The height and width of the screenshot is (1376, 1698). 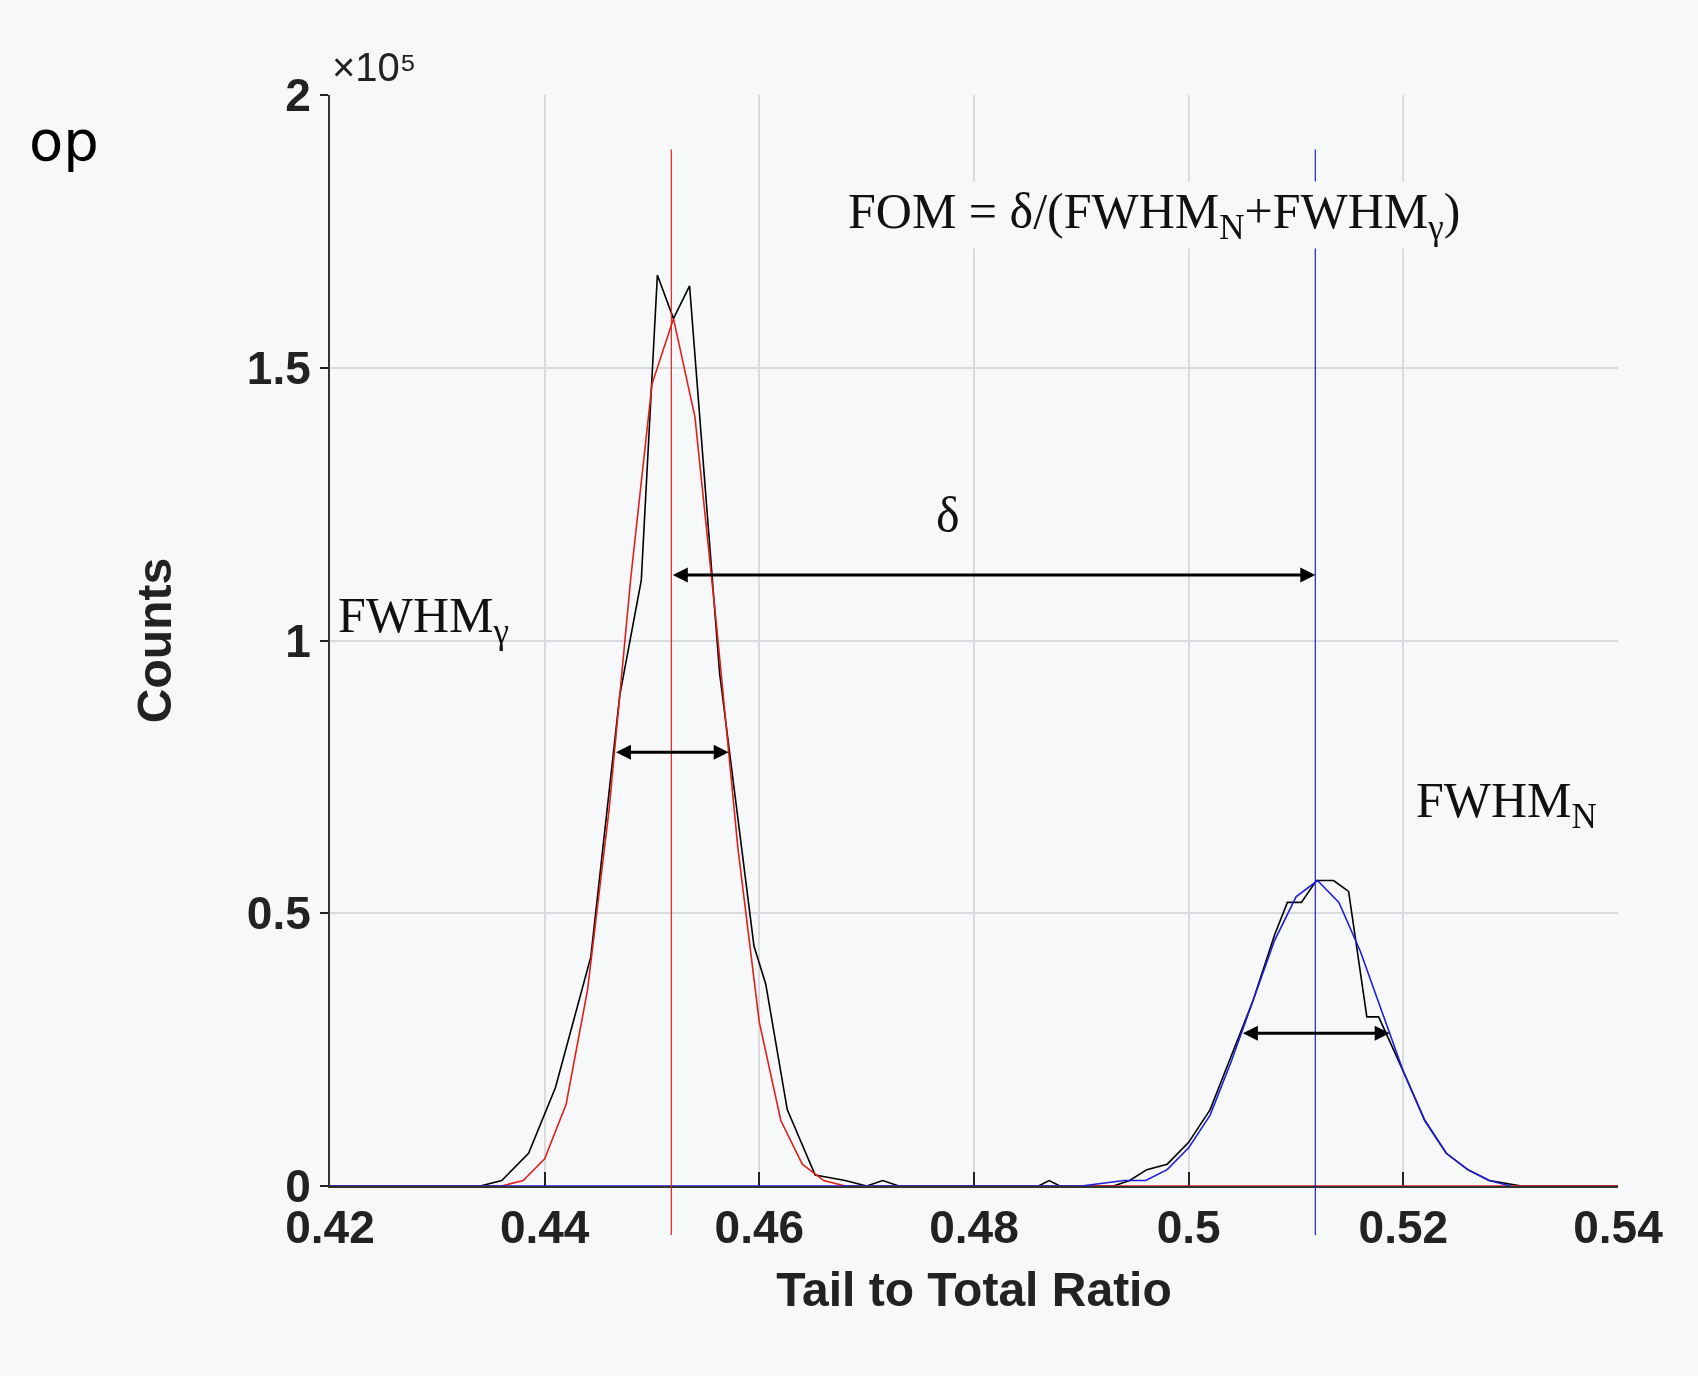 I want to click on annotation: FWHM$_{γ}$, so click(x=424, y=619).